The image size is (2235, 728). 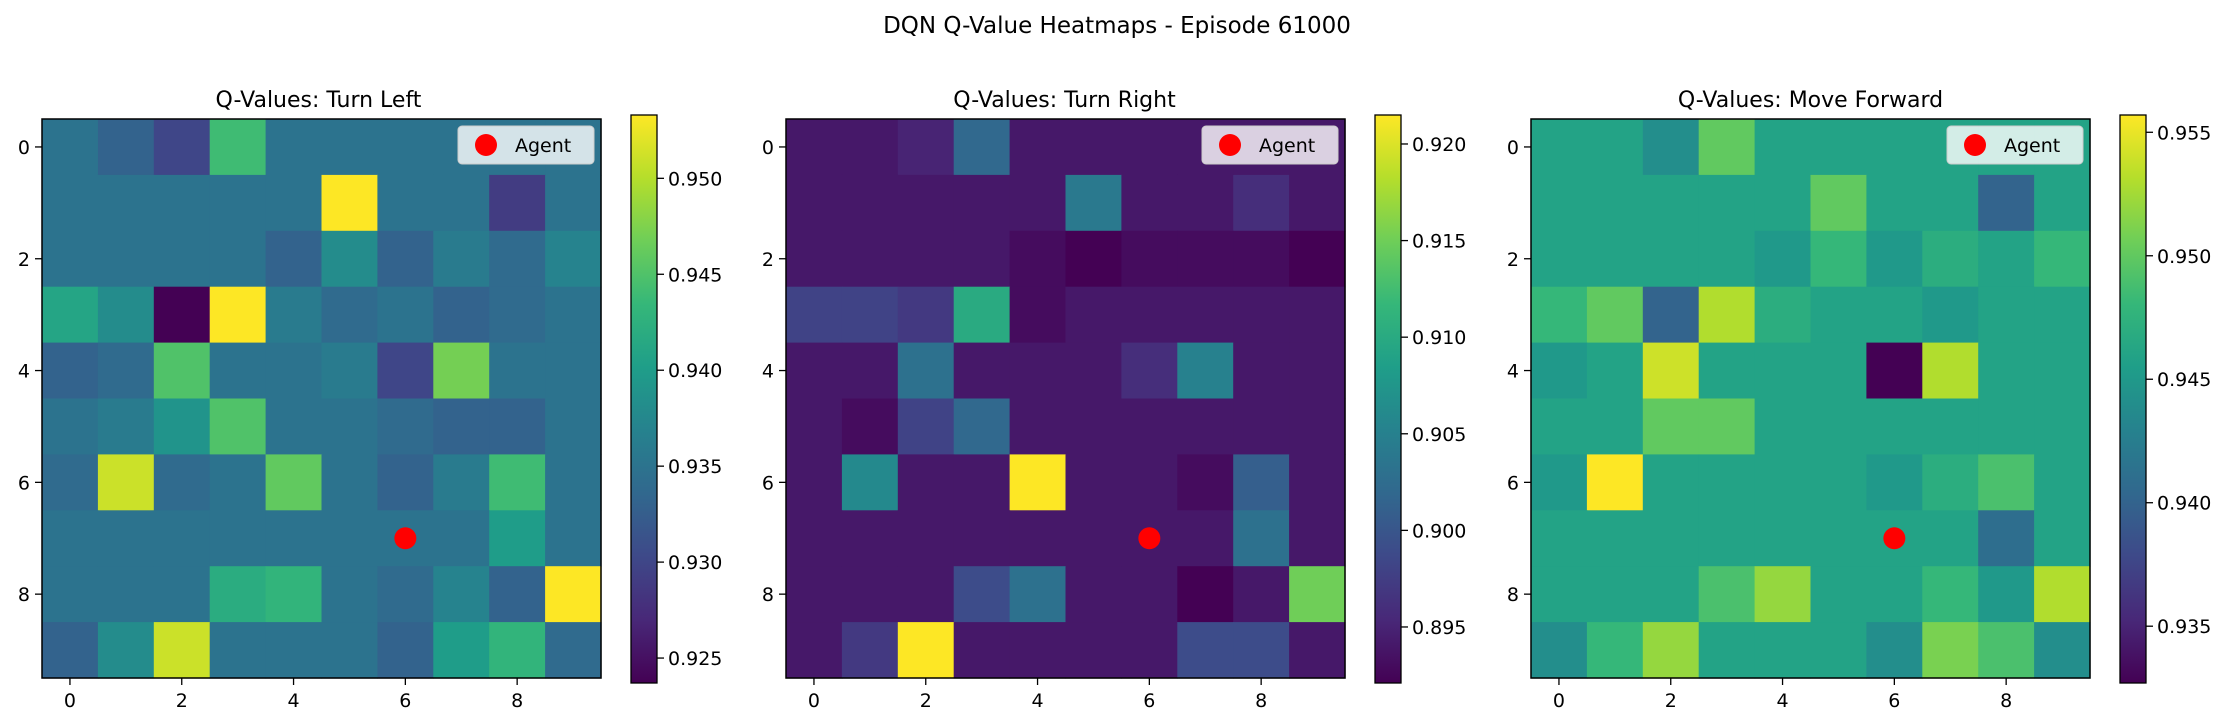 I want to click on colorbar-tick-label: 0.945, so click(x=2184, y=380).